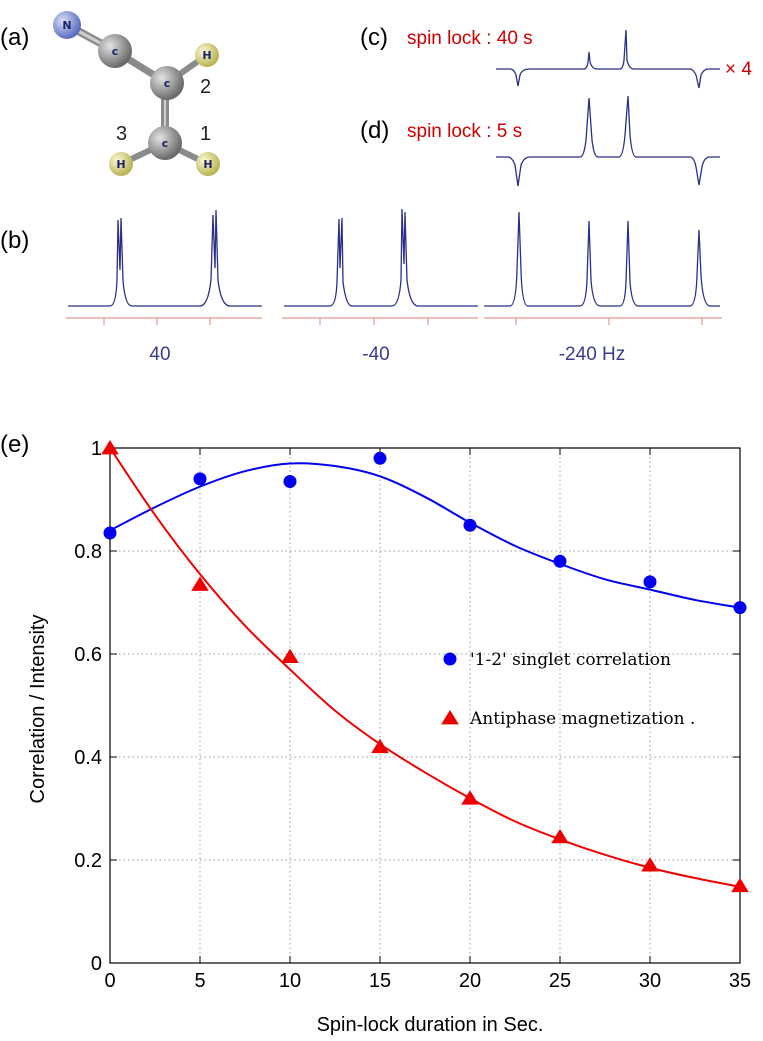 Image resolution: width=763 pixels, height=1041 pixels. I want to click on freq-label-minus40: -40, so click(375, 354).